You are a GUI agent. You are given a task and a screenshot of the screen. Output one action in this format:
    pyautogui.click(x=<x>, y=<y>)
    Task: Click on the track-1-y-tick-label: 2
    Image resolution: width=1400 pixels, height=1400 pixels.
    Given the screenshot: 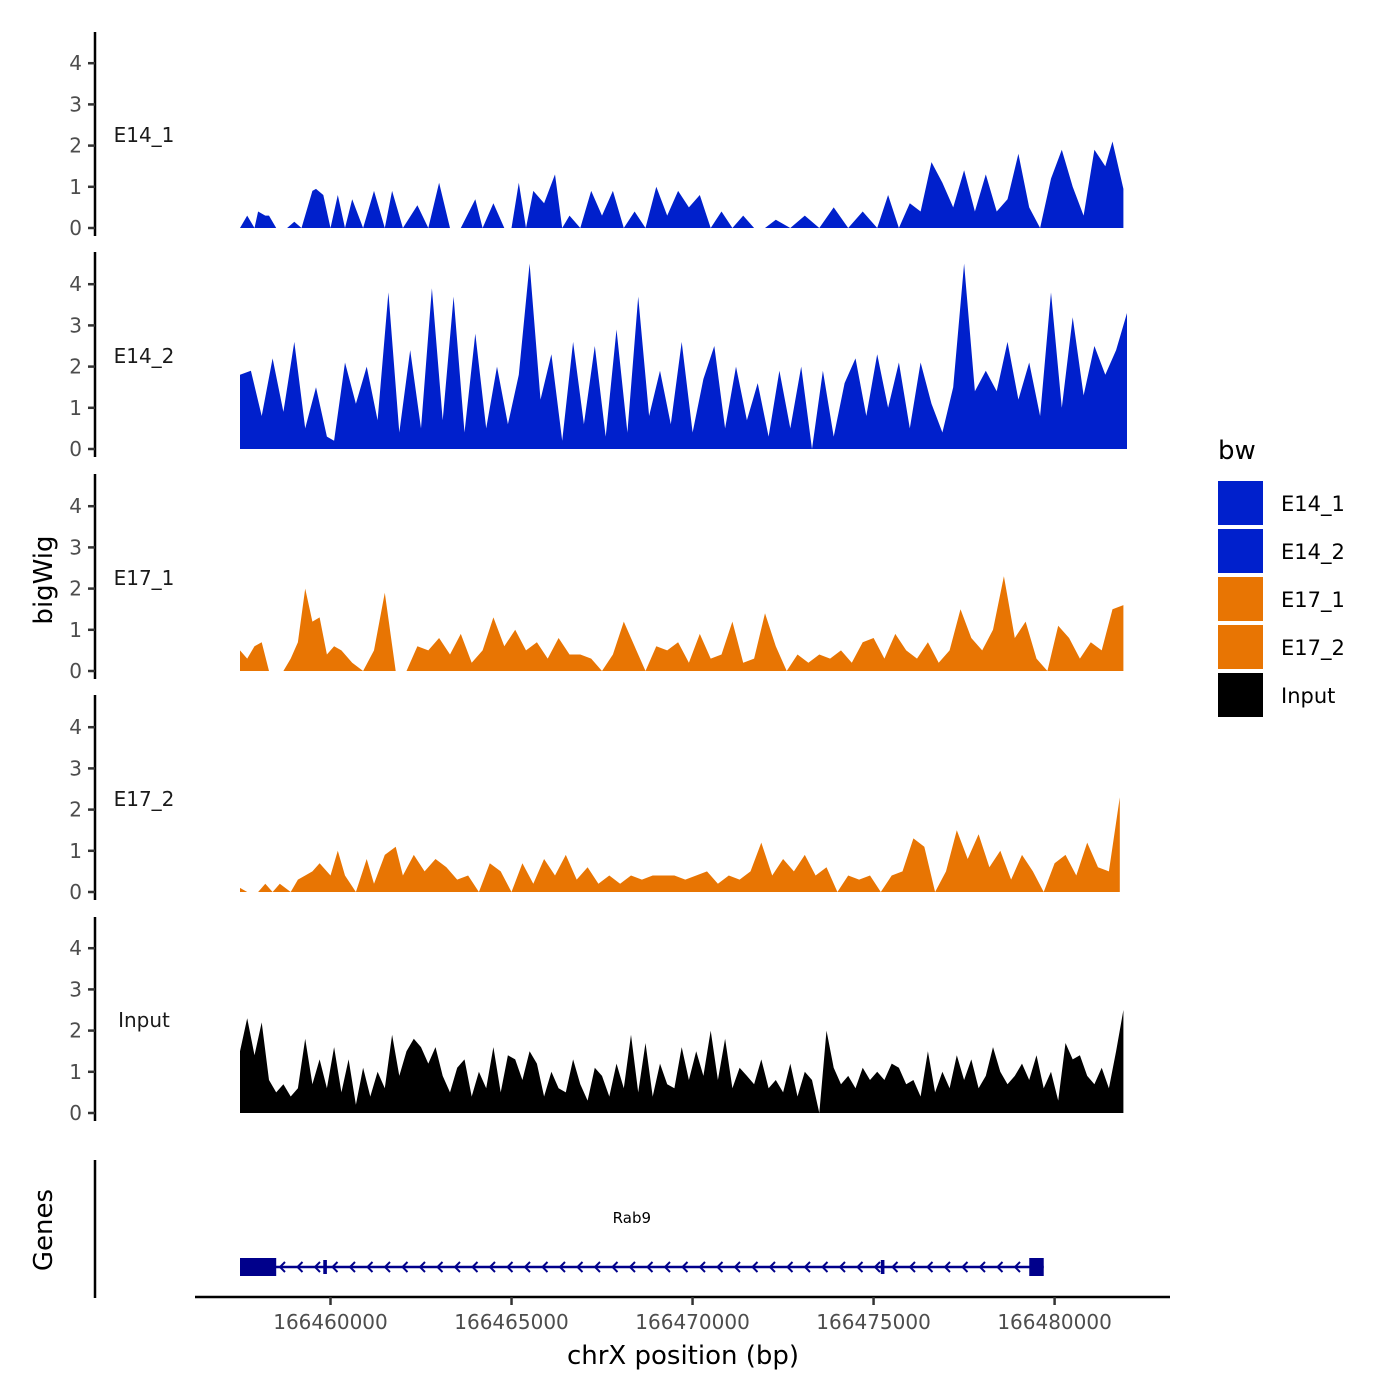 What is the action you would take?
    pyautogui.click(x=75, y=367)
    